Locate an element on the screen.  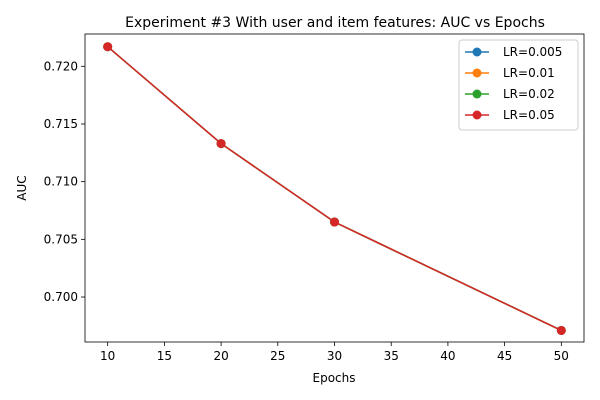
x-tick-label: 45 is located at coordinates (504, 356).